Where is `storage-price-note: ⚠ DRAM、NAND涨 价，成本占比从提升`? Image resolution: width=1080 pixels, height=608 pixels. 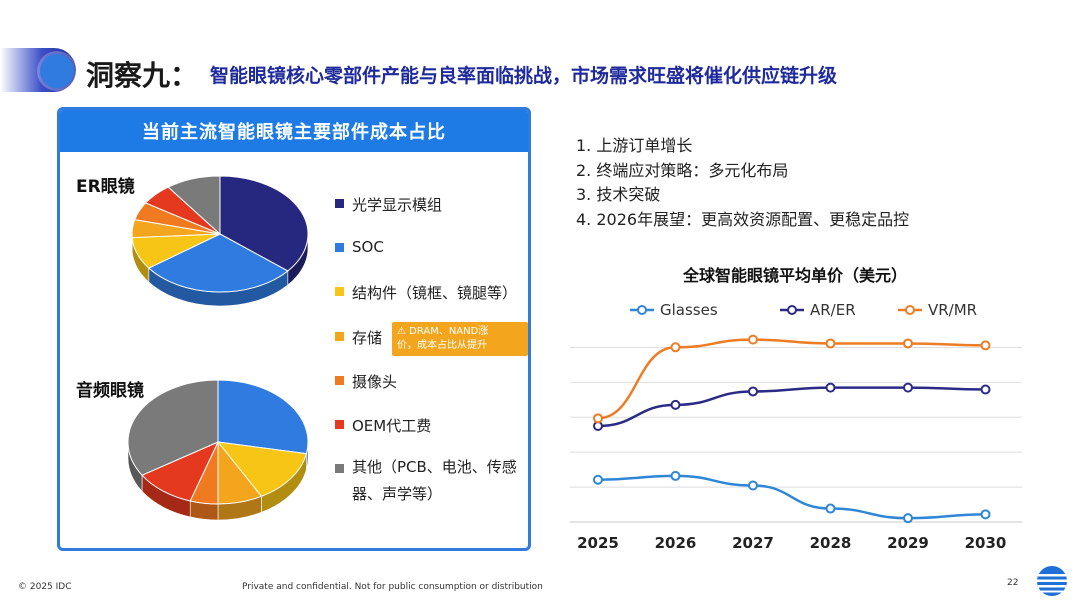
storage-price-note: ⚠ DRAM、NAND涨 价，成本占比从提升 is located at coordinates (460, 339).